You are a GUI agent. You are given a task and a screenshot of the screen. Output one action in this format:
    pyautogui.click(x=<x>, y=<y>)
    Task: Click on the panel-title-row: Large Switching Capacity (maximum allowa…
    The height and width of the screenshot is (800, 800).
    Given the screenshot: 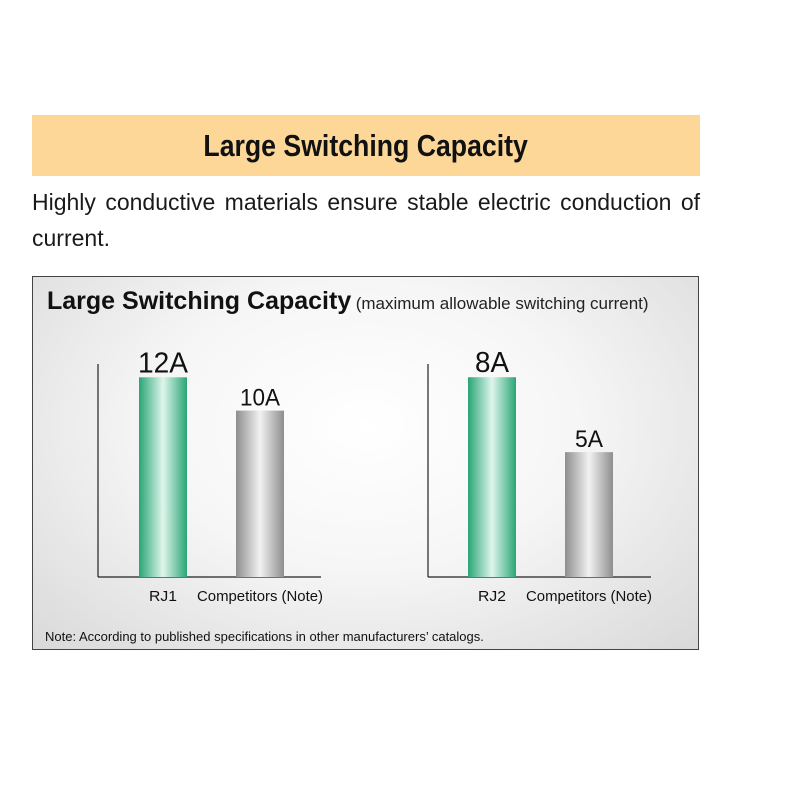 What is the action you would take?
    pyautogui.click(x=348, y=301)
    